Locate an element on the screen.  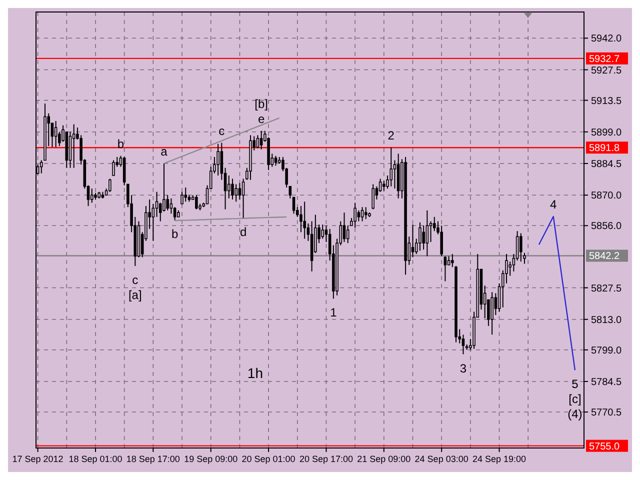
annotation: (4) is located at coordinates (575, 414).